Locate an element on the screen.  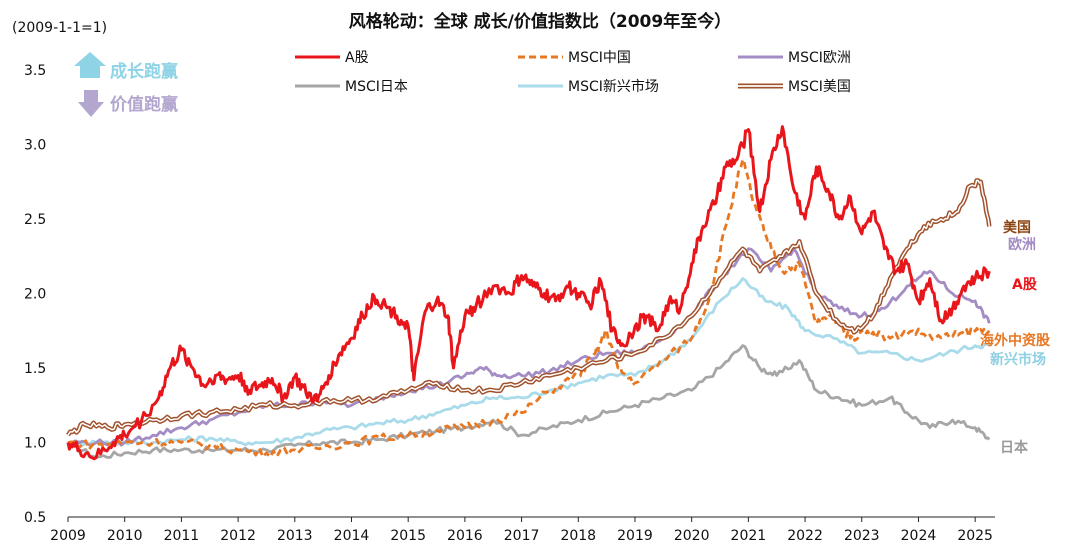
x-tick-label: 2020 is located at coordinates (692, 536).